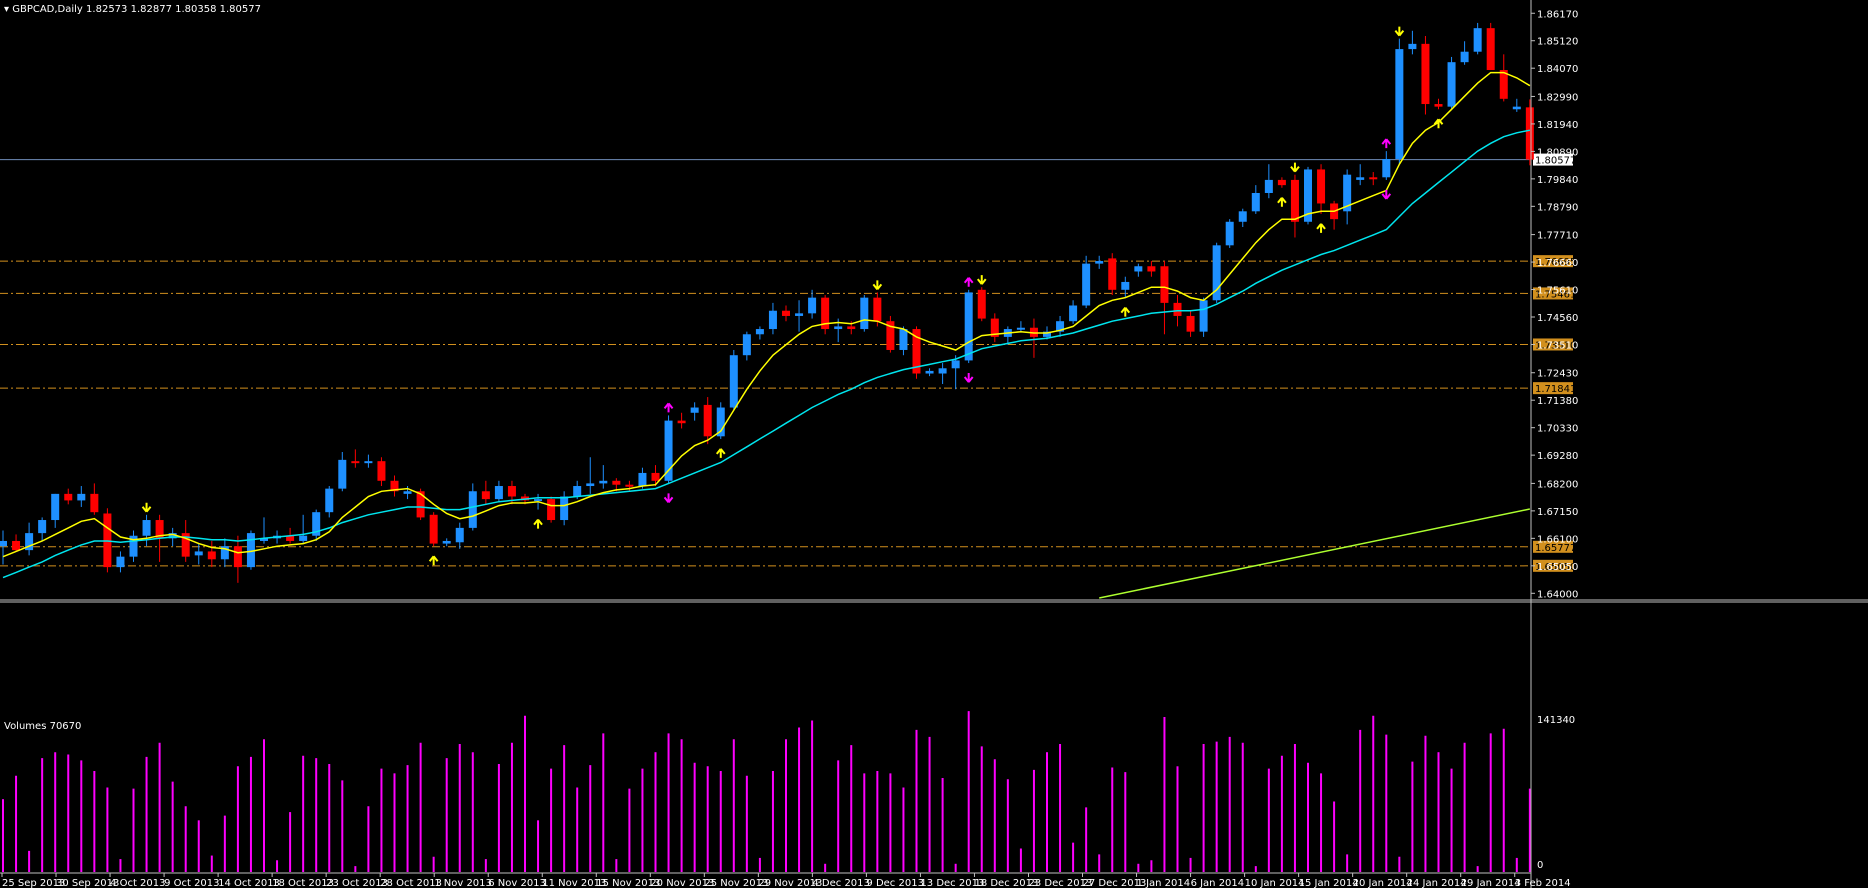 This screenshot has height=888, width=1868. What do you see at coordinates (1164, 883) in the screenshot?
I see `date-label: 1 Jan 2014` at bounding box center [1164, 883].